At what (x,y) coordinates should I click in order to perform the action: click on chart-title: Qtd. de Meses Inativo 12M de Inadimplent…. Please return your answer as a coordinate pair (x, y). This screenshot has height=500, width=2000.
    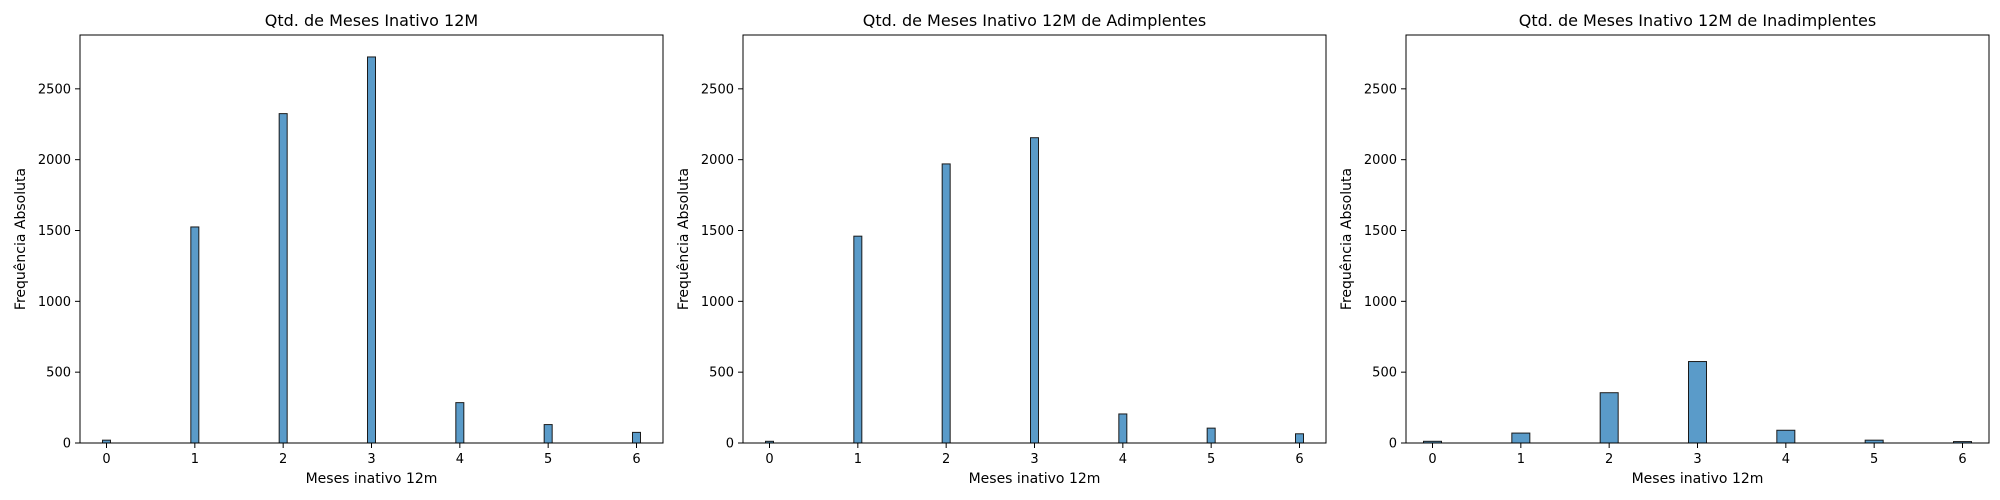
    Looking at the image, I should click on (1697, 20).